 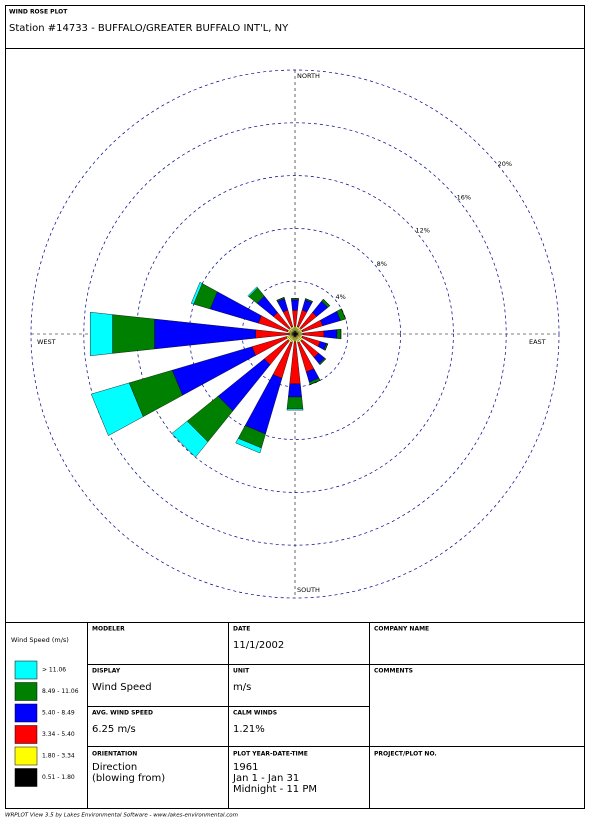 What do you see at coordinates (393, 671) in the screenshot?
I see `cell-label: COMMENTS` at bounding box center [393, 671].